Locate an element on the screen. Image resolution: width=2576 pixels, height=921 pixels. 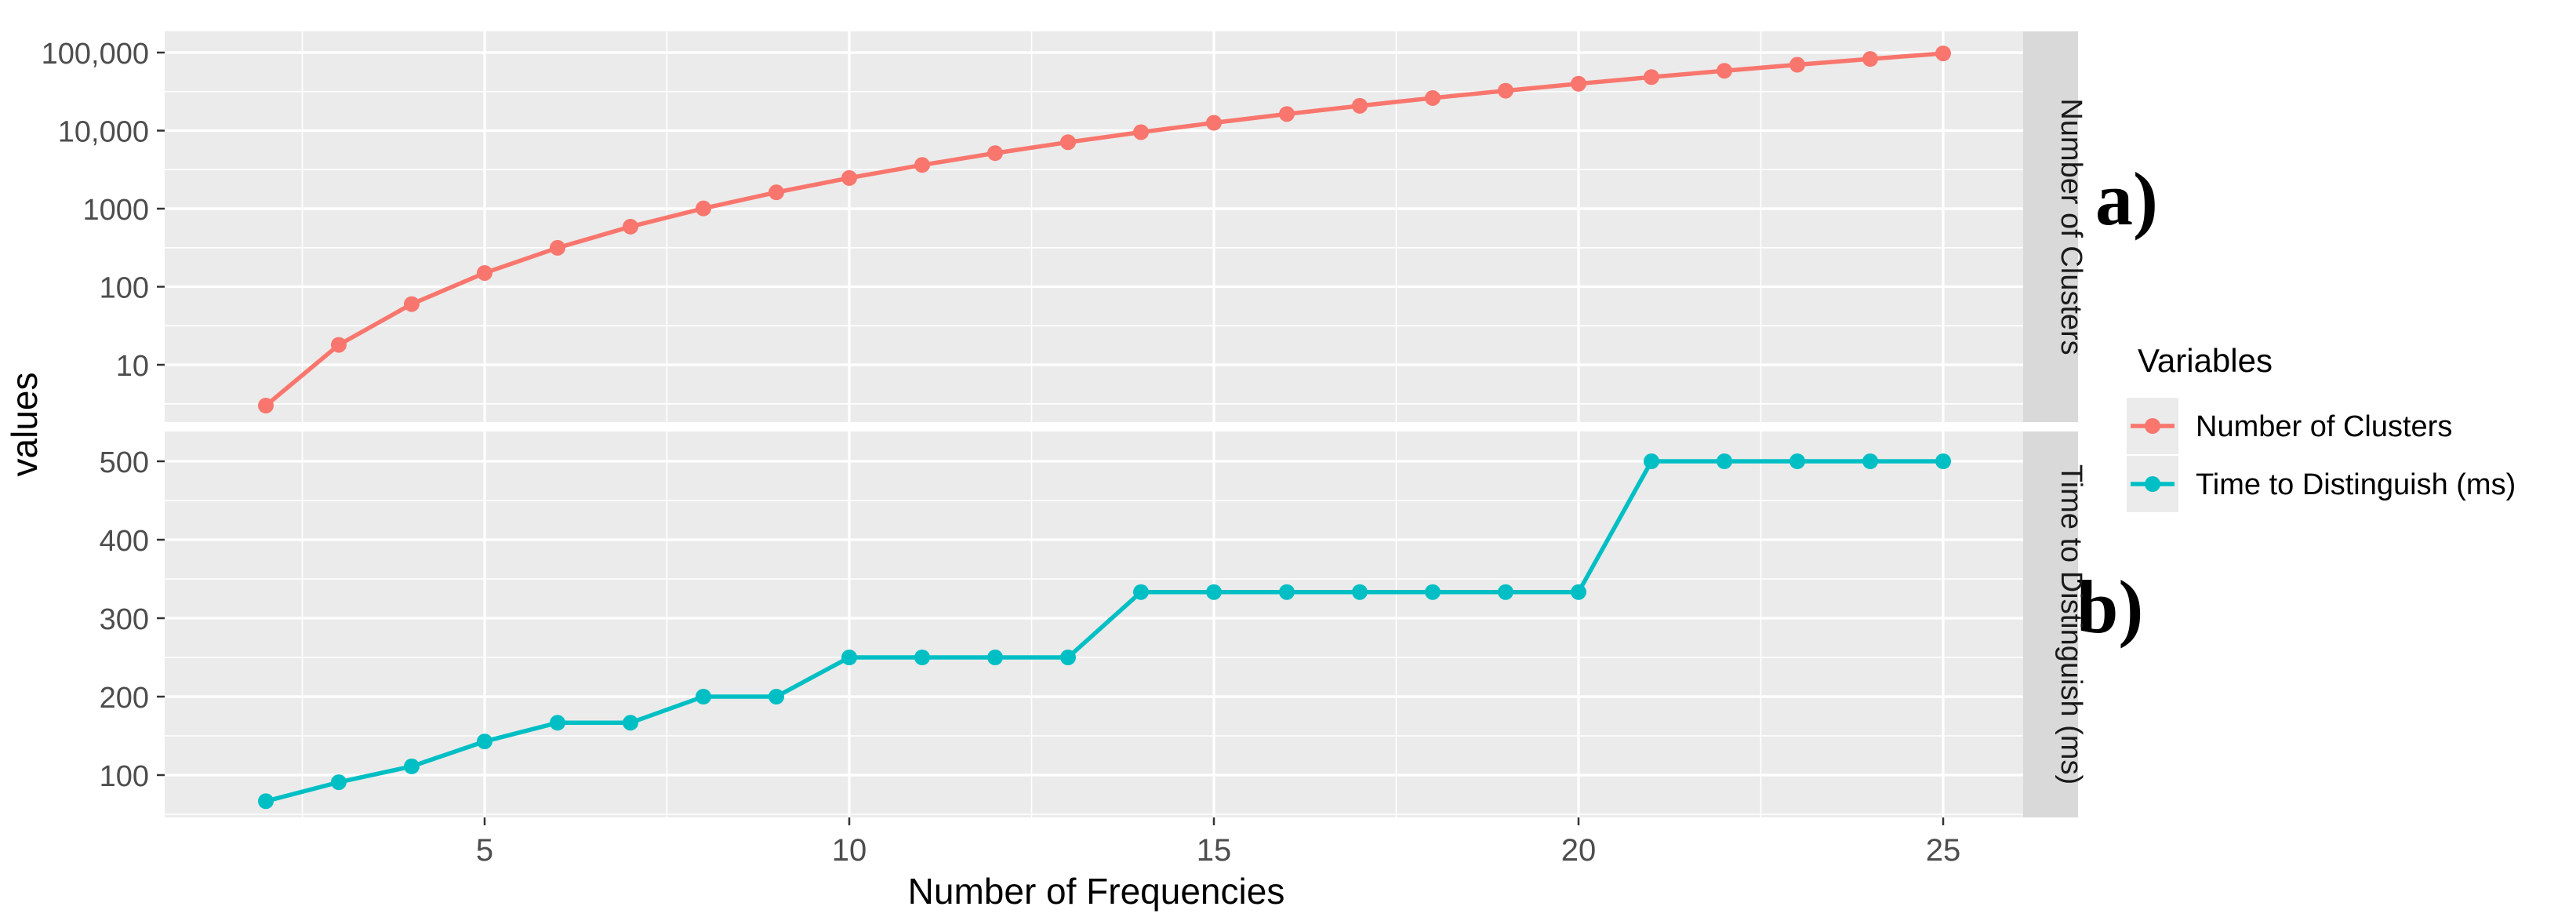
y-tick-label: 10 is located at coordinates (132, 366).